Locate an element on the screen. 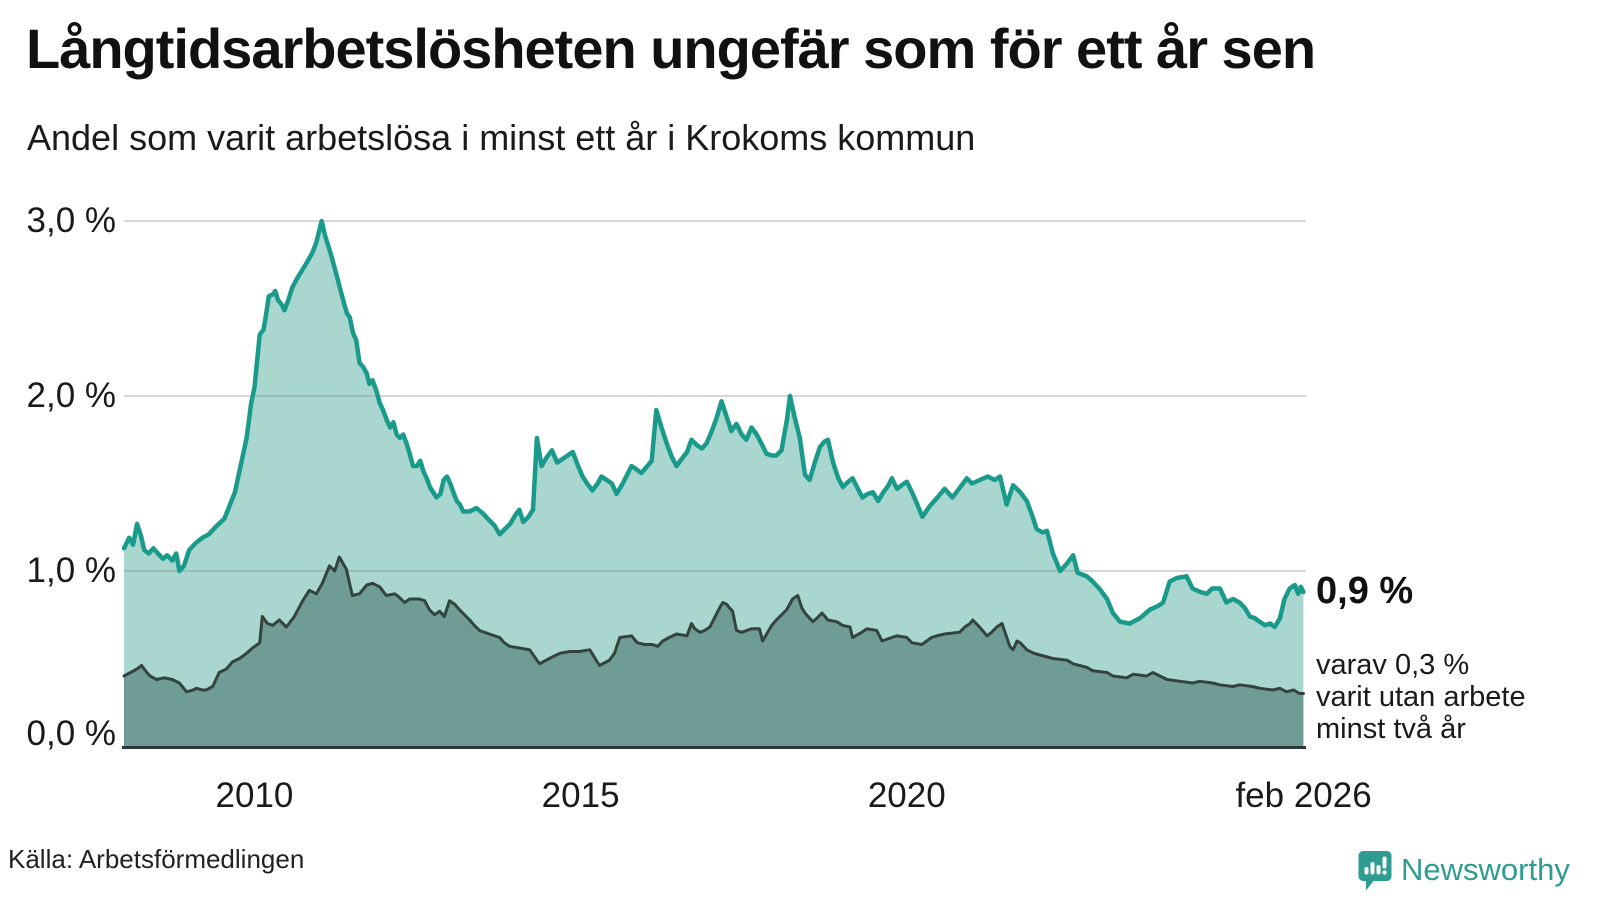  newsworthy-logo: Newsworthy is located at coordinates (1464, 873).